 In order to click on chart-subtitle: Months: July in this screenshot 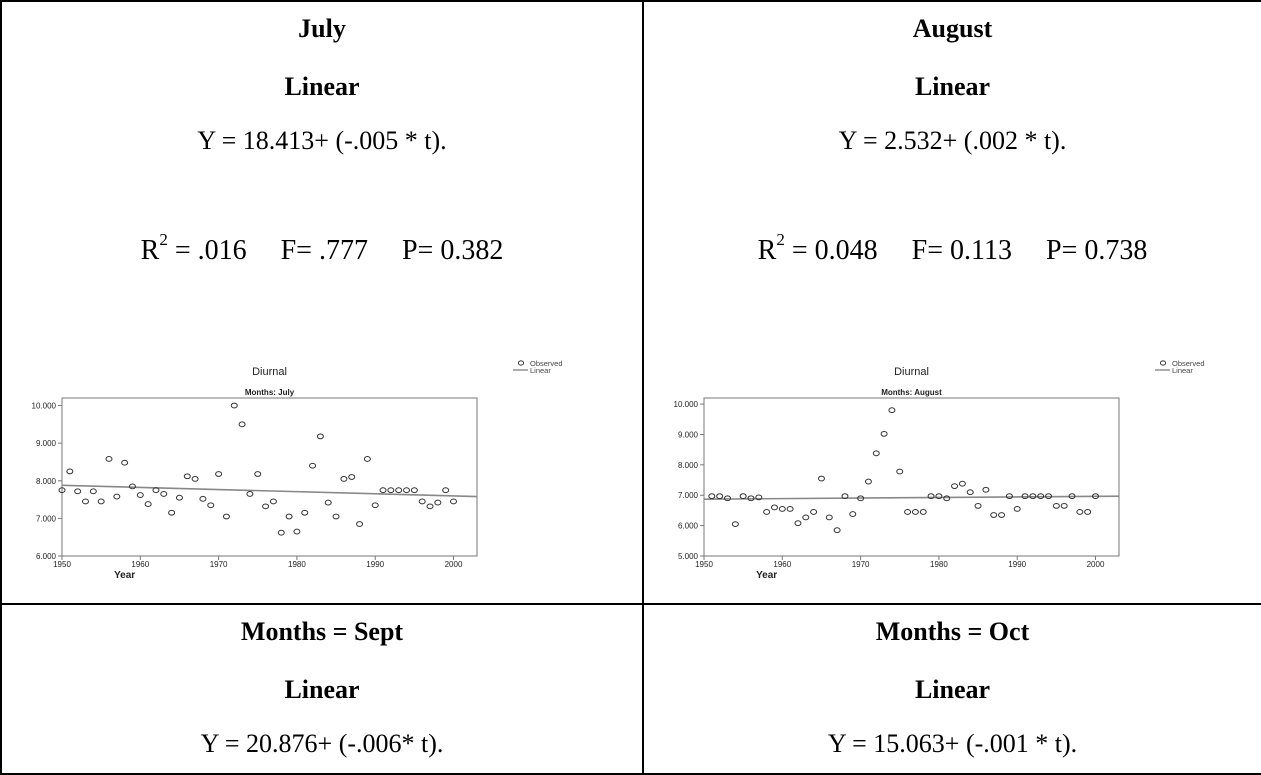, I will do `click(270, 392)`.